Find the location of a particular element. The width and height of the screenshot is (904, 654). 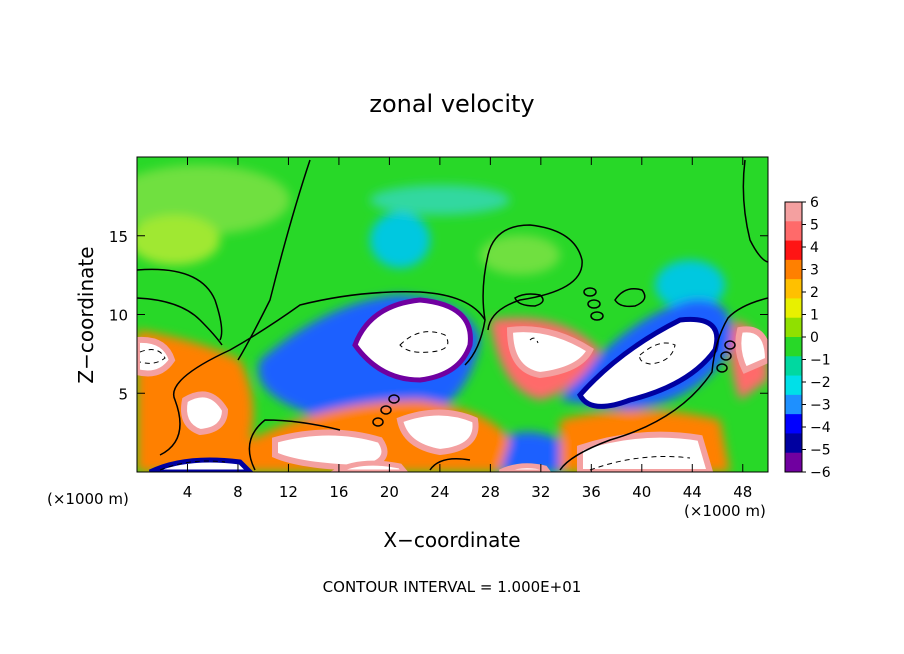

x-tick-label: 48 is located at coordinates (742, 492).